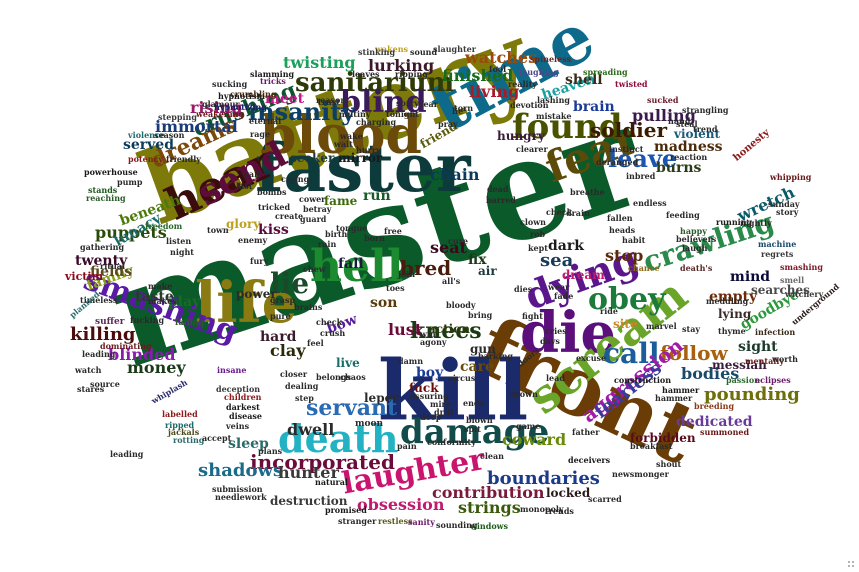 This screenshot has height=572, width=859. Describe the element at coordinates (273, 81) in the screenshot. I see `word-tricks: tricks` at that location.